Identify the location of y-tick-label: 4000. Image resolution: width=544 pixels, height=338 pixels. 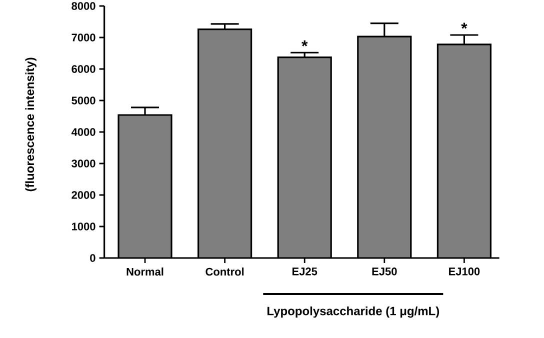
(83, 132).